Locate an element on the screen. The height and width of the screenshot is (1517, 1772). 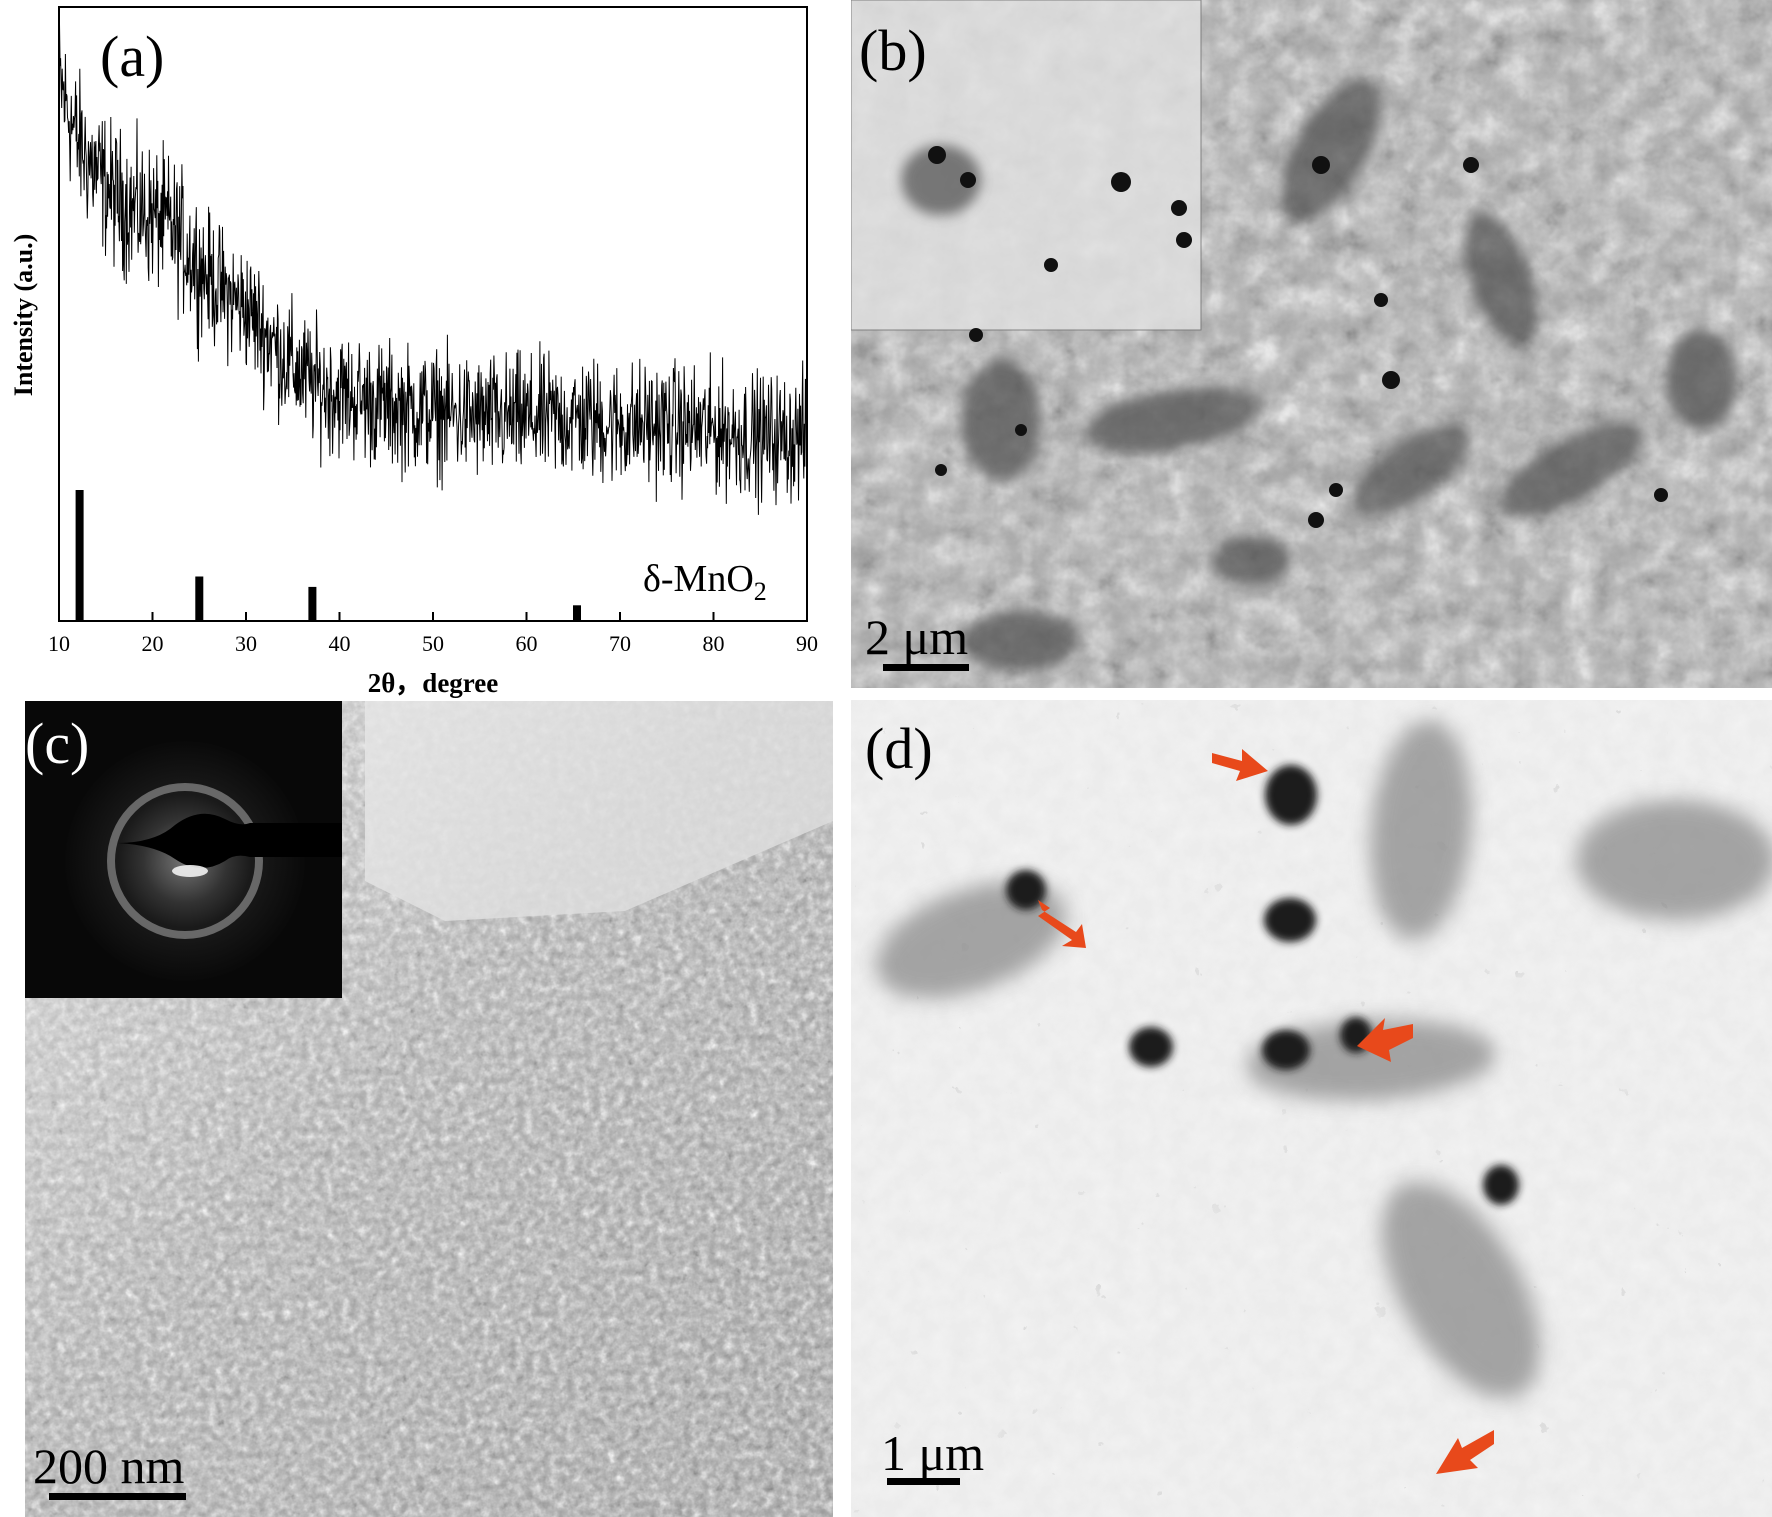
x-tick-label: 10 is located at coordinates (59, 643).